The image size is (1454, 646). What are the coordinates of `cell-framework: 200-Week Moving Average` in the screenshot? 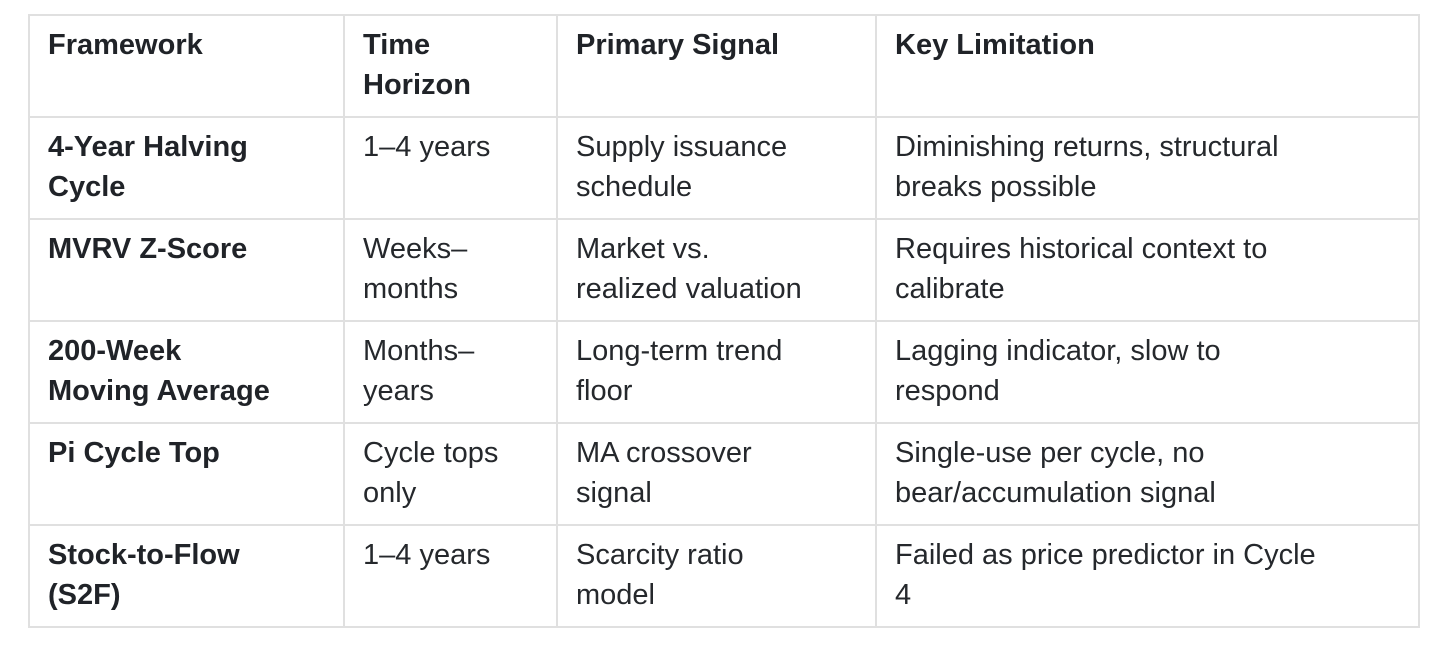 It's located at (186, 372).